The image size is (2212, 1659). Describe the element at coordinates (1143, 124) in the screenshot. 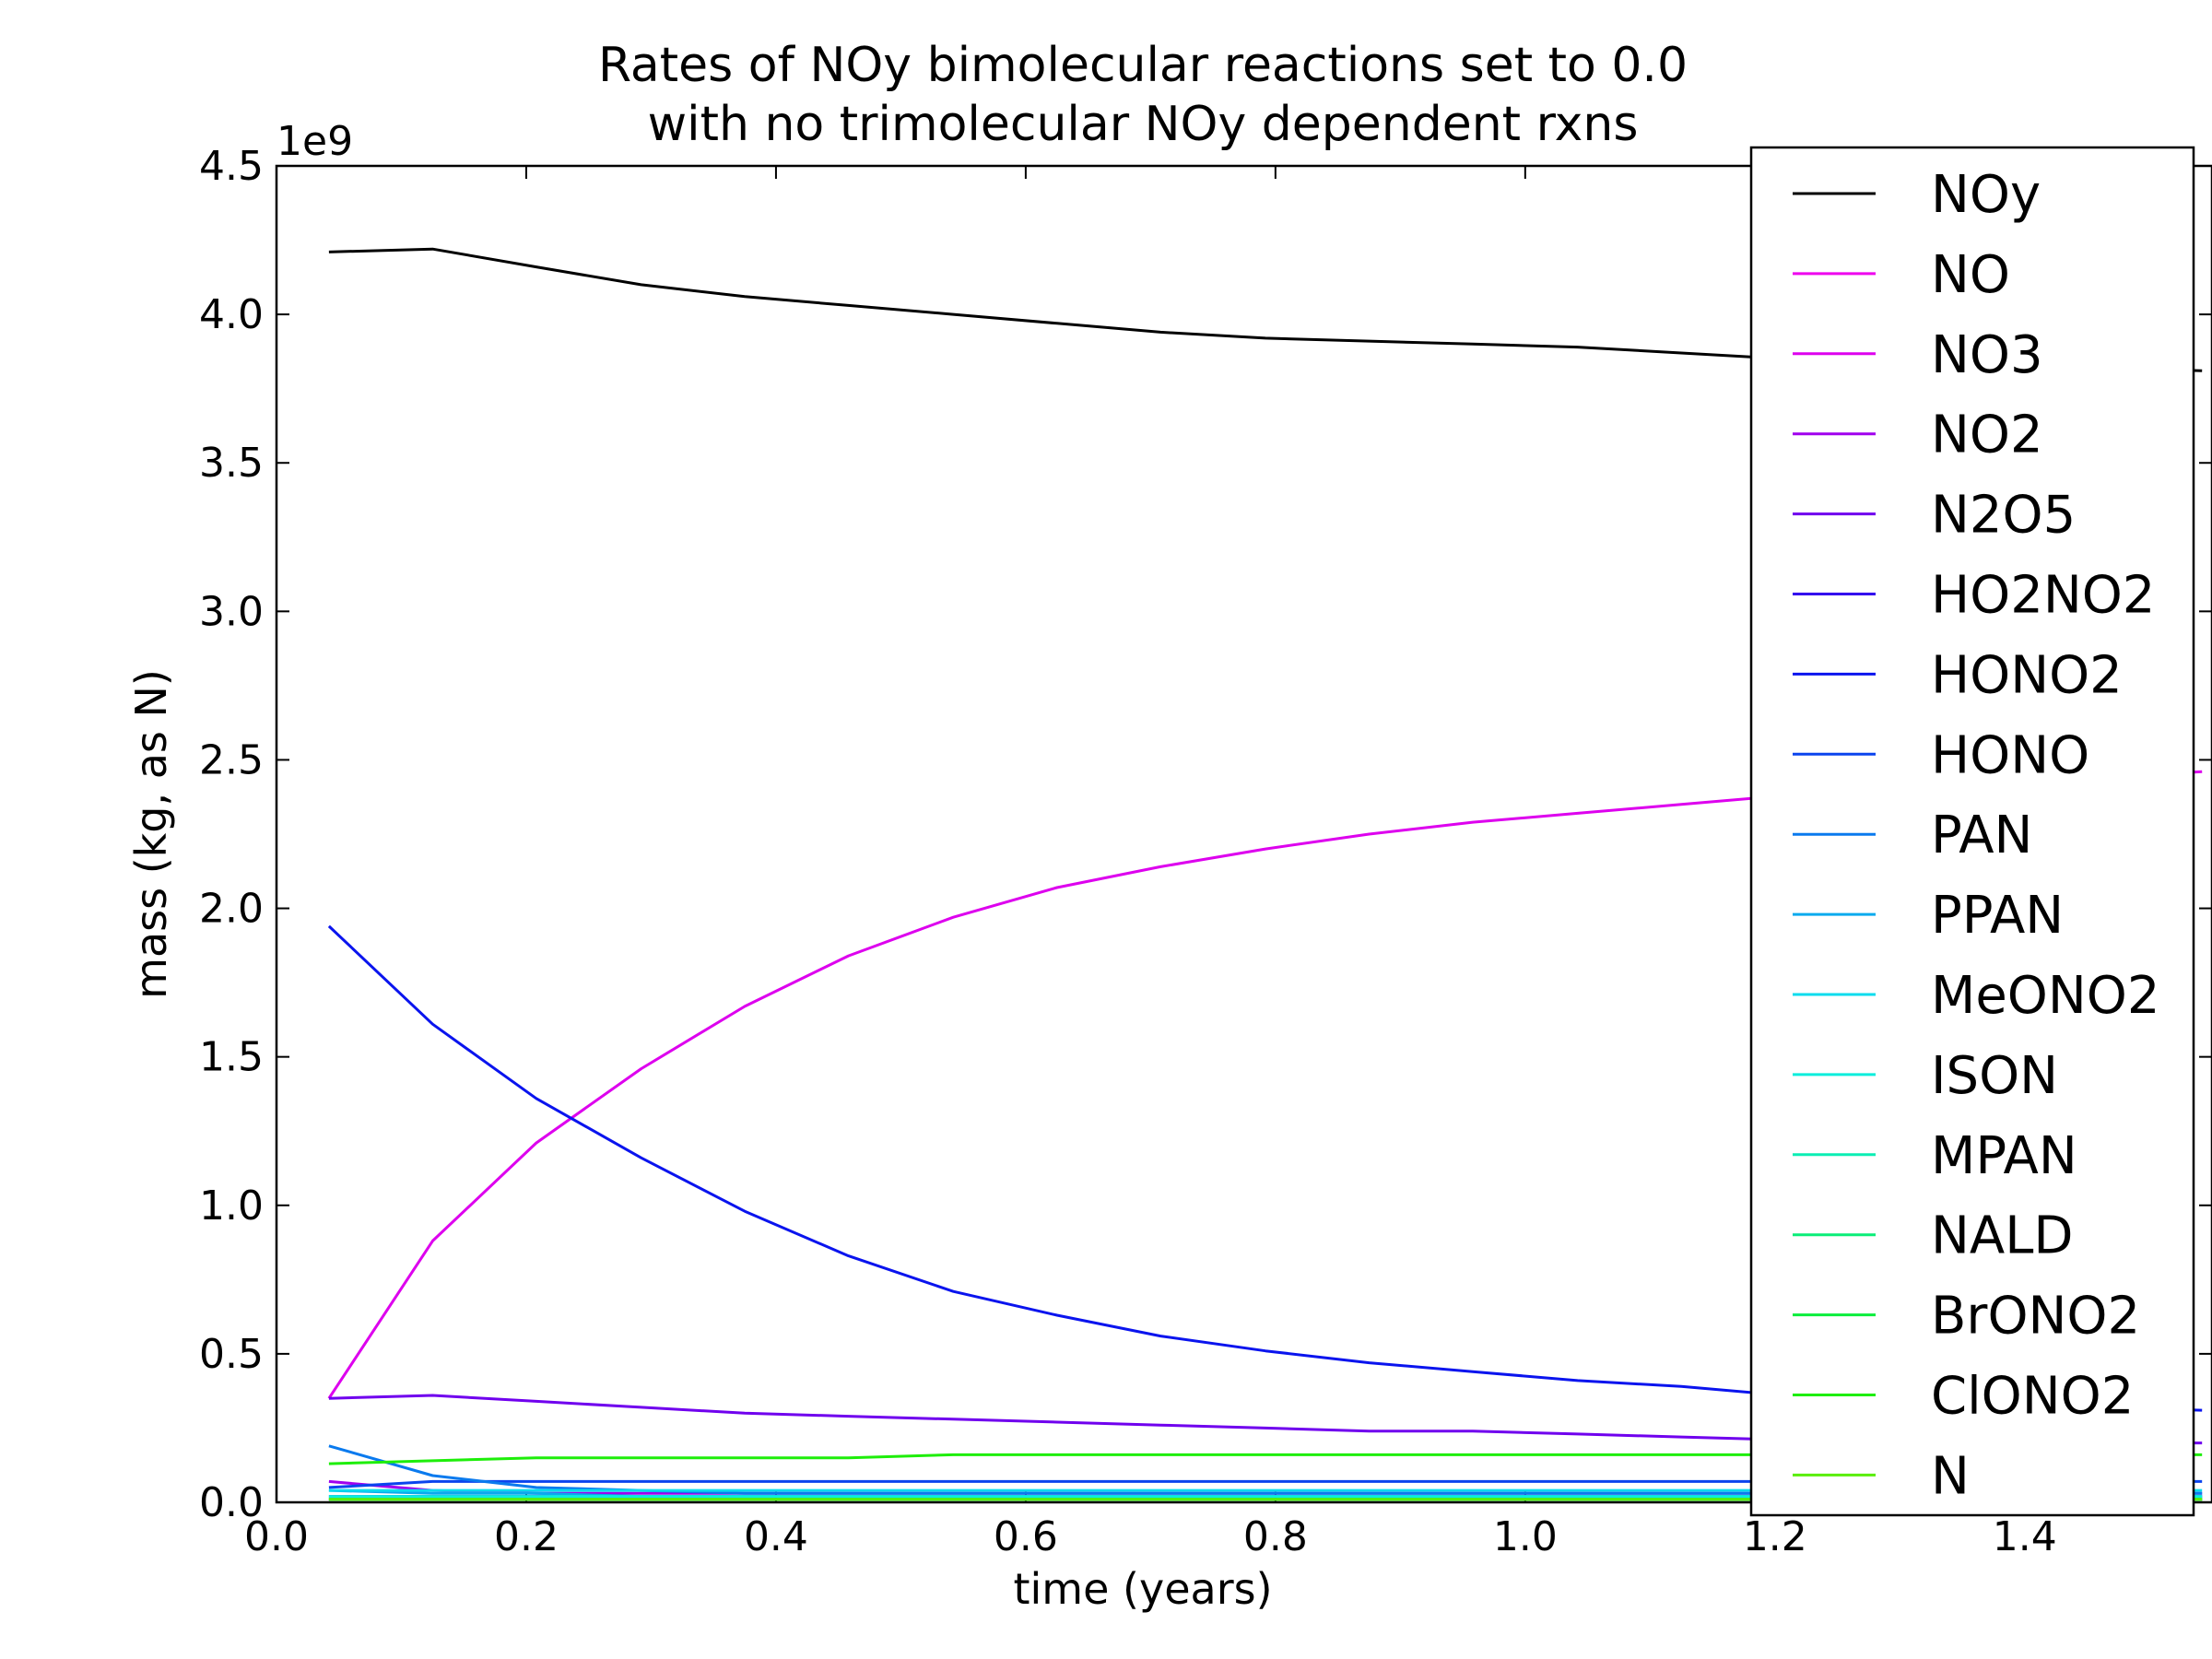

I see `chart-title-line2: with no trimolecular NOy dependent rxns` at that location.